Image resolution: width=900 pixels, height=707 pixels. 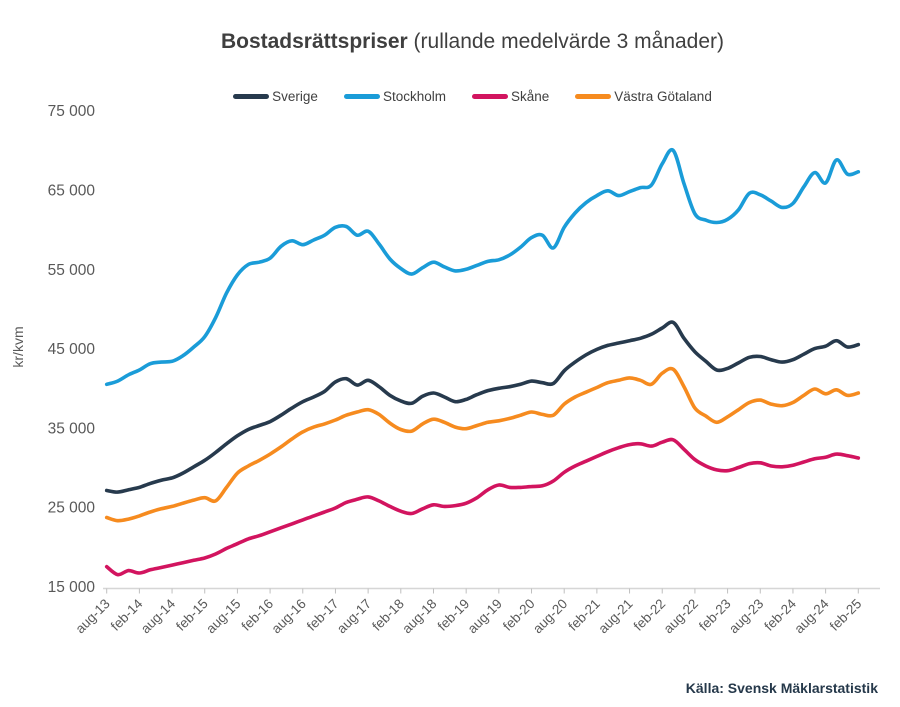 What do you see at coordinates (72, 587) in the screenshot?
I see `y-tick-label: 15 000` at bounding box center [72, 587].